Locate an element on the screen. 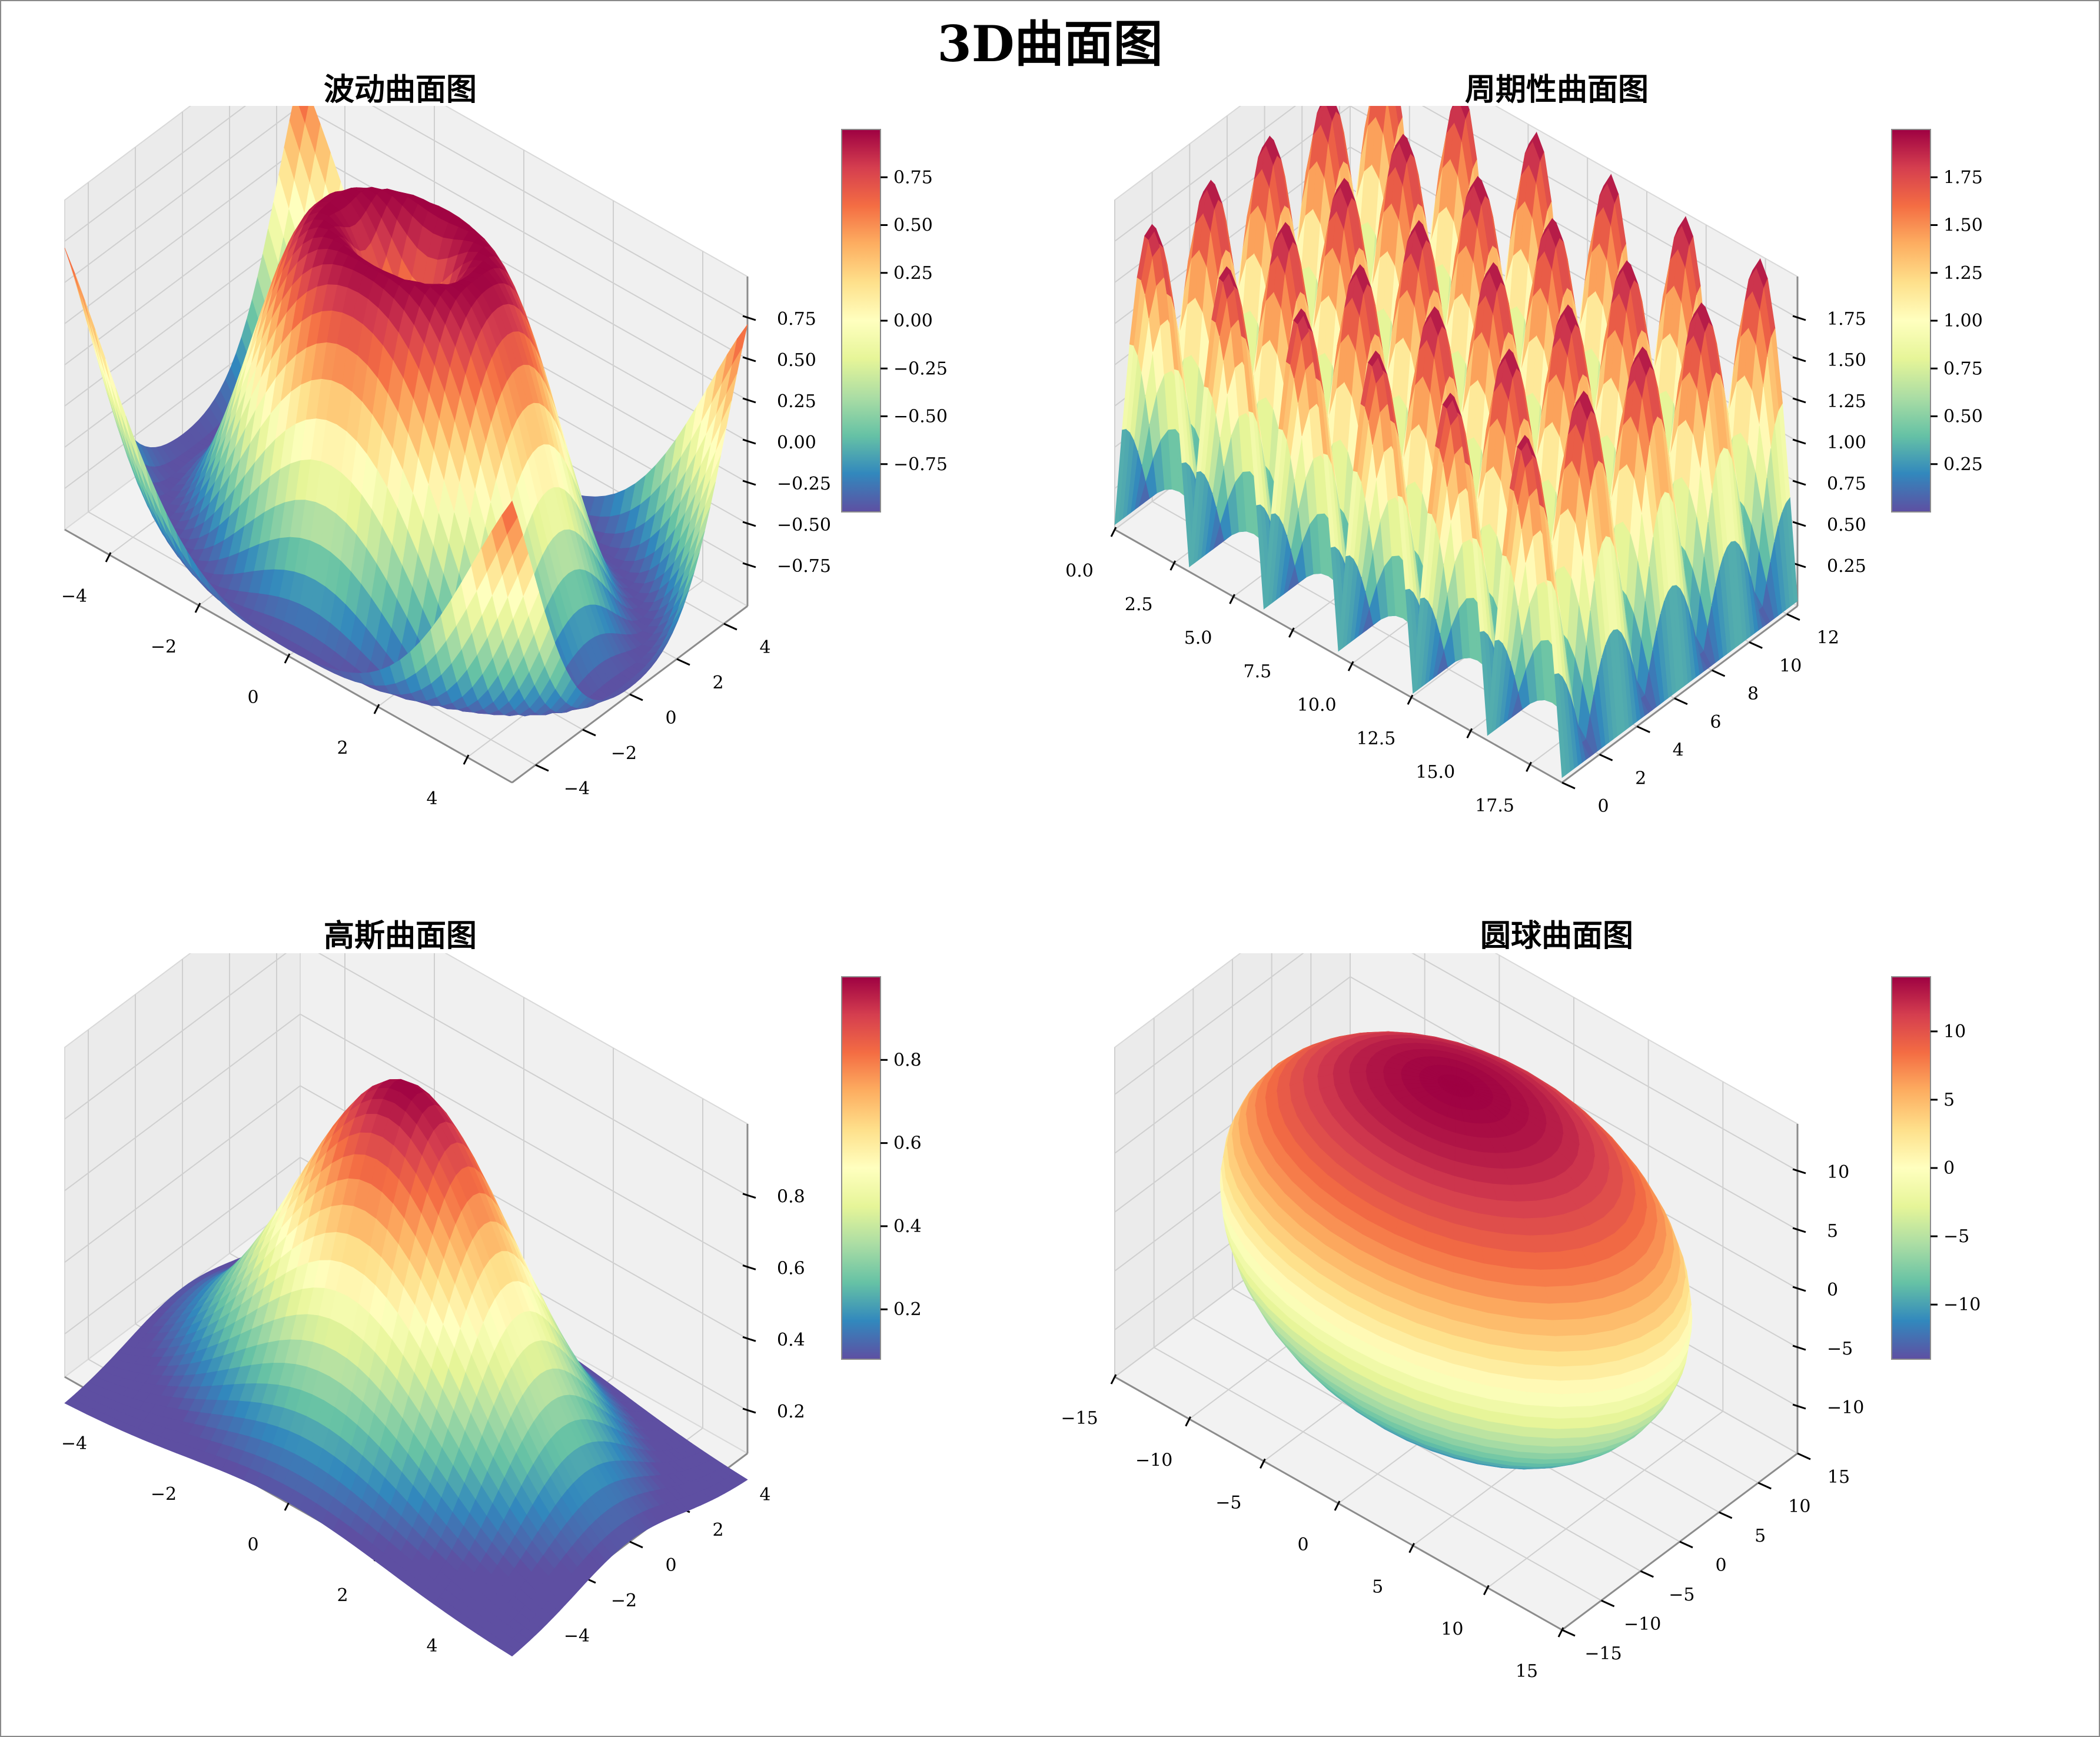 The height and width of the screenshot is (1737, 2100). figure-title: 3D曲面图 is located at coordinates (1050, 44).